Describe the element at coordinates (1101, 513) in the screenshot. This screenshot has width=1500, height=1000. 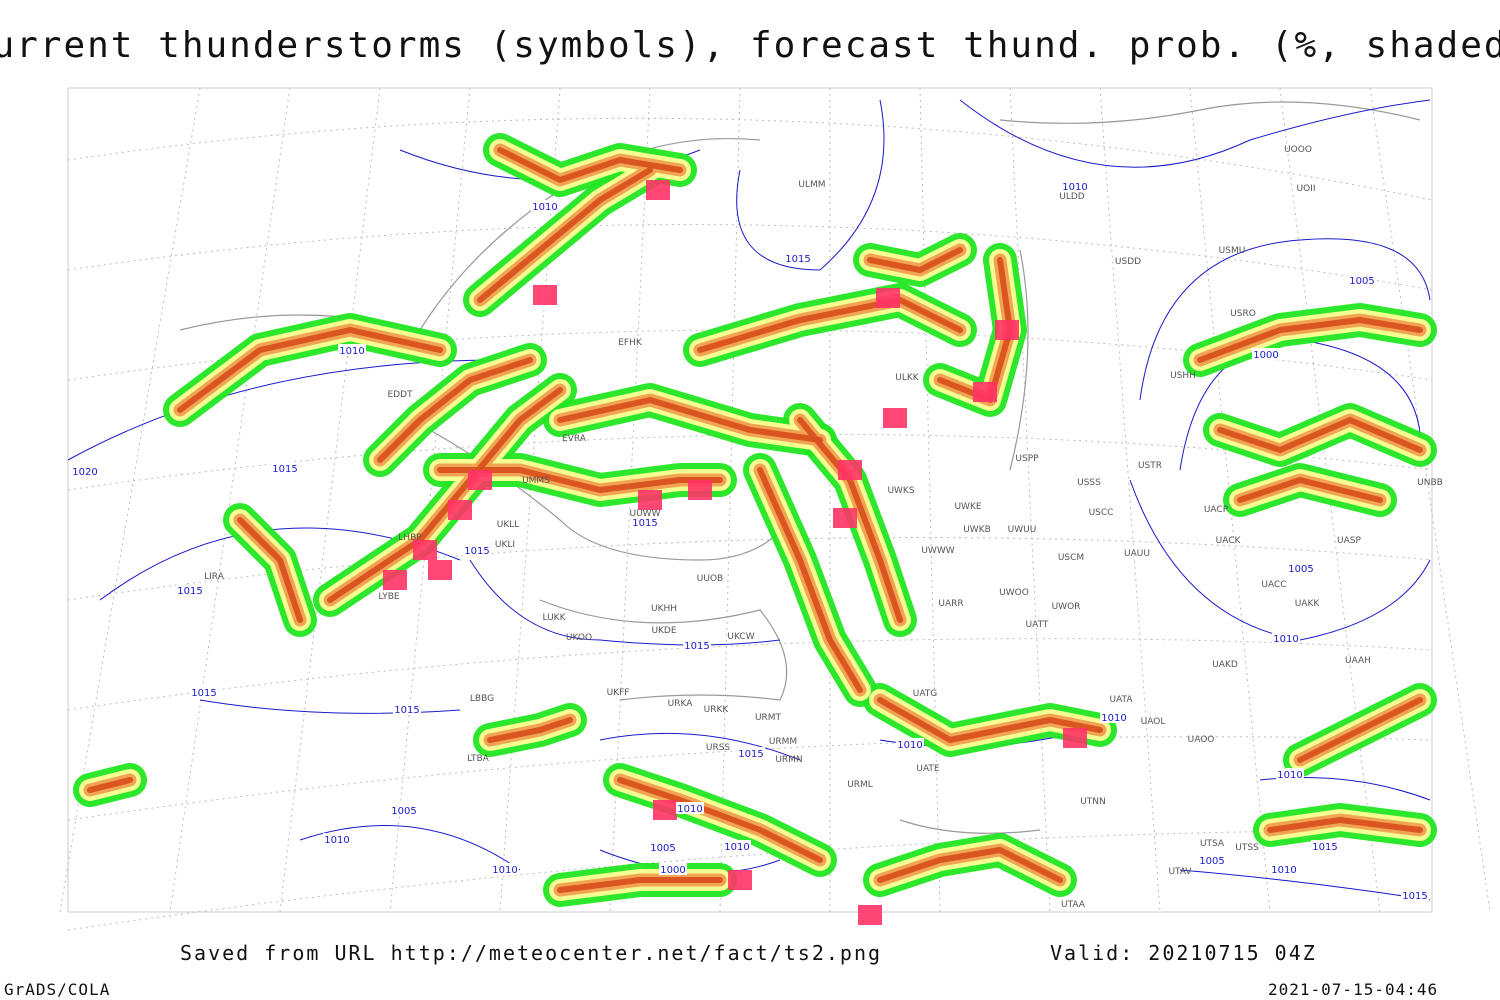
I see `station-label: USCC` at that location.